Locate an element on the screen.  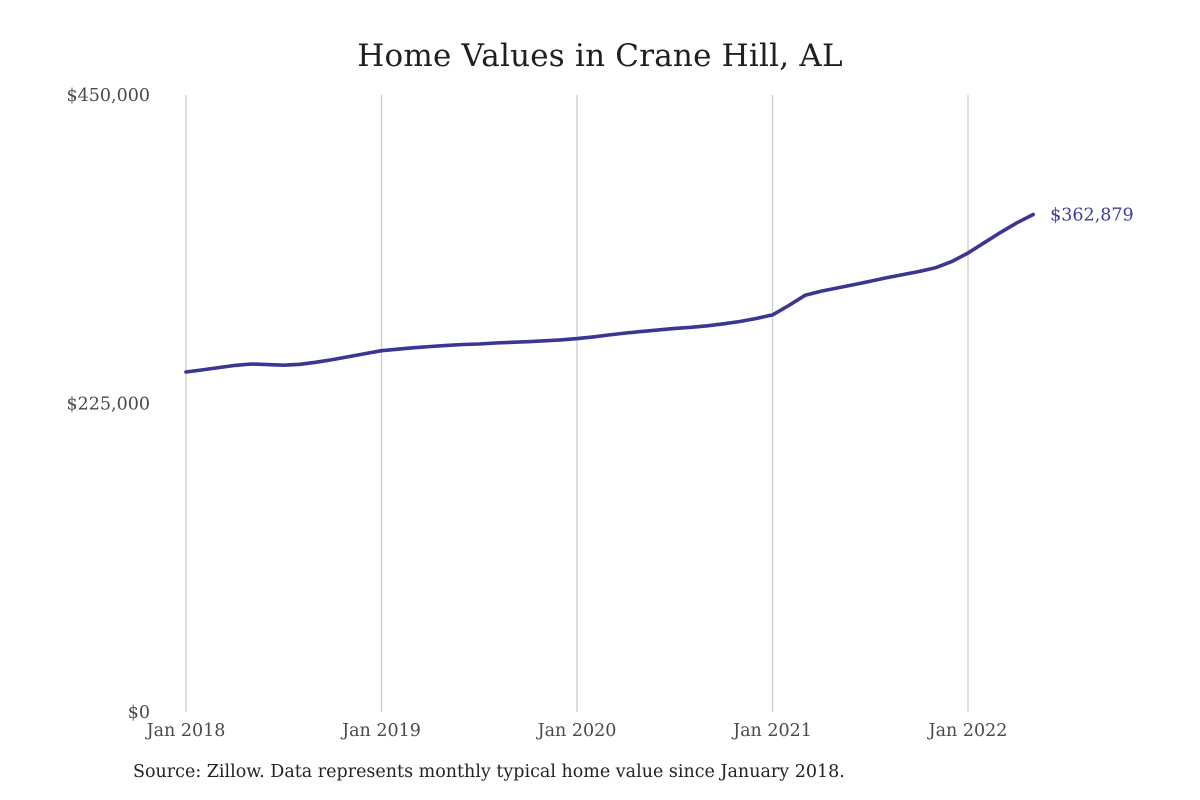
home-value-line is located at coordinates (609, 293).